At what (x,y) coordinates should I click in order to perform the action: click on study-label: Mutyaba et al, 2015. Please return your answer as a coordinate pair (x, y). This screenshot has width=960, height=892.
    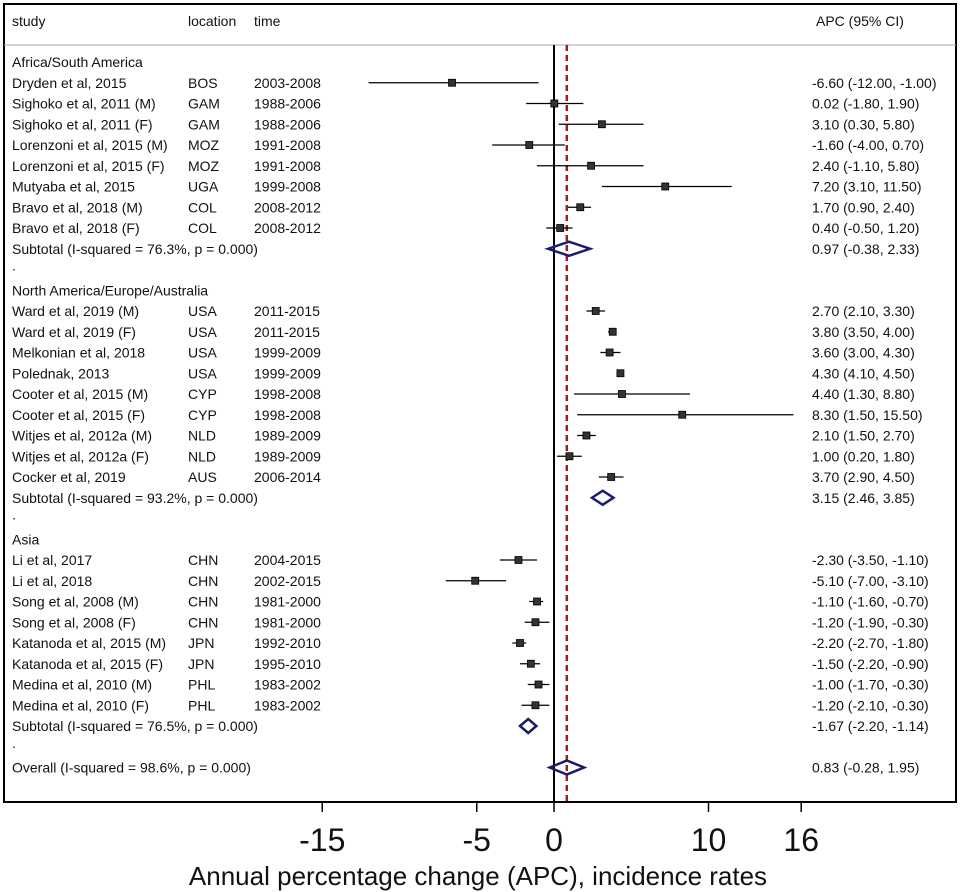
    Looking at the image, I should click on (73, 187).